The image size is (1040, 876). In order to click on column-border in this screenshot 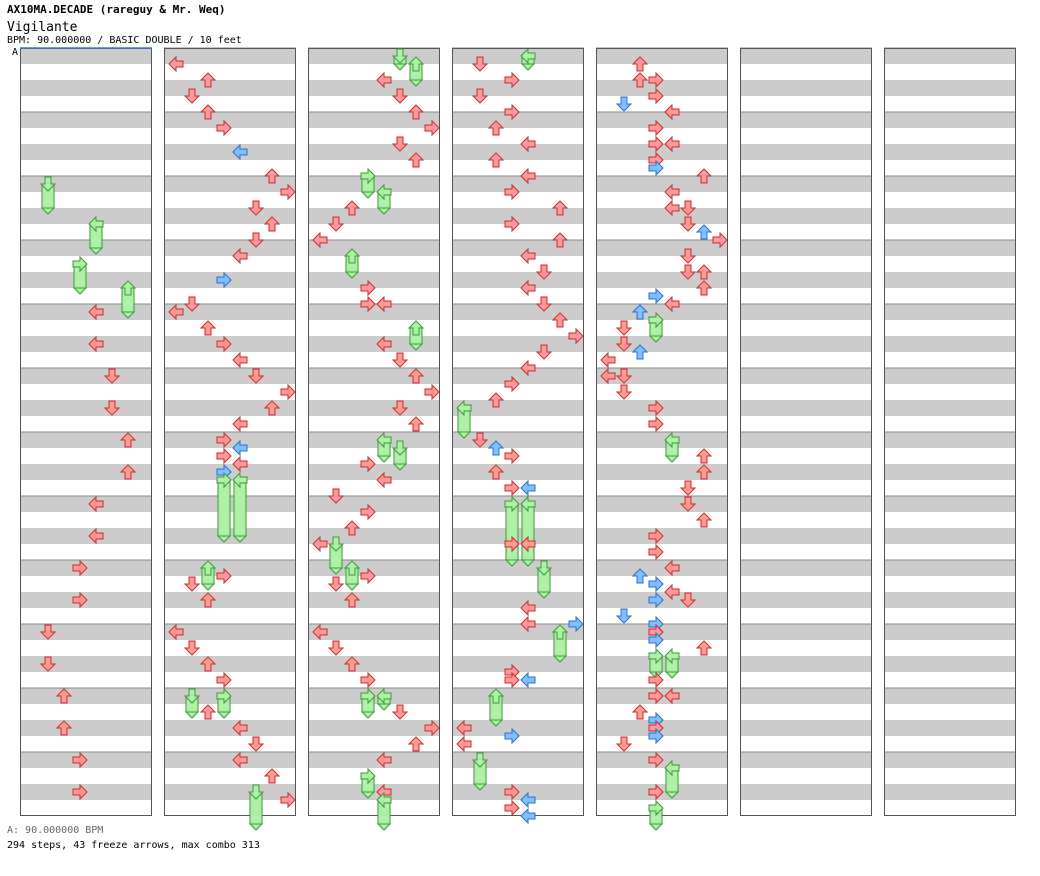, I will do `click(806, 432)`.